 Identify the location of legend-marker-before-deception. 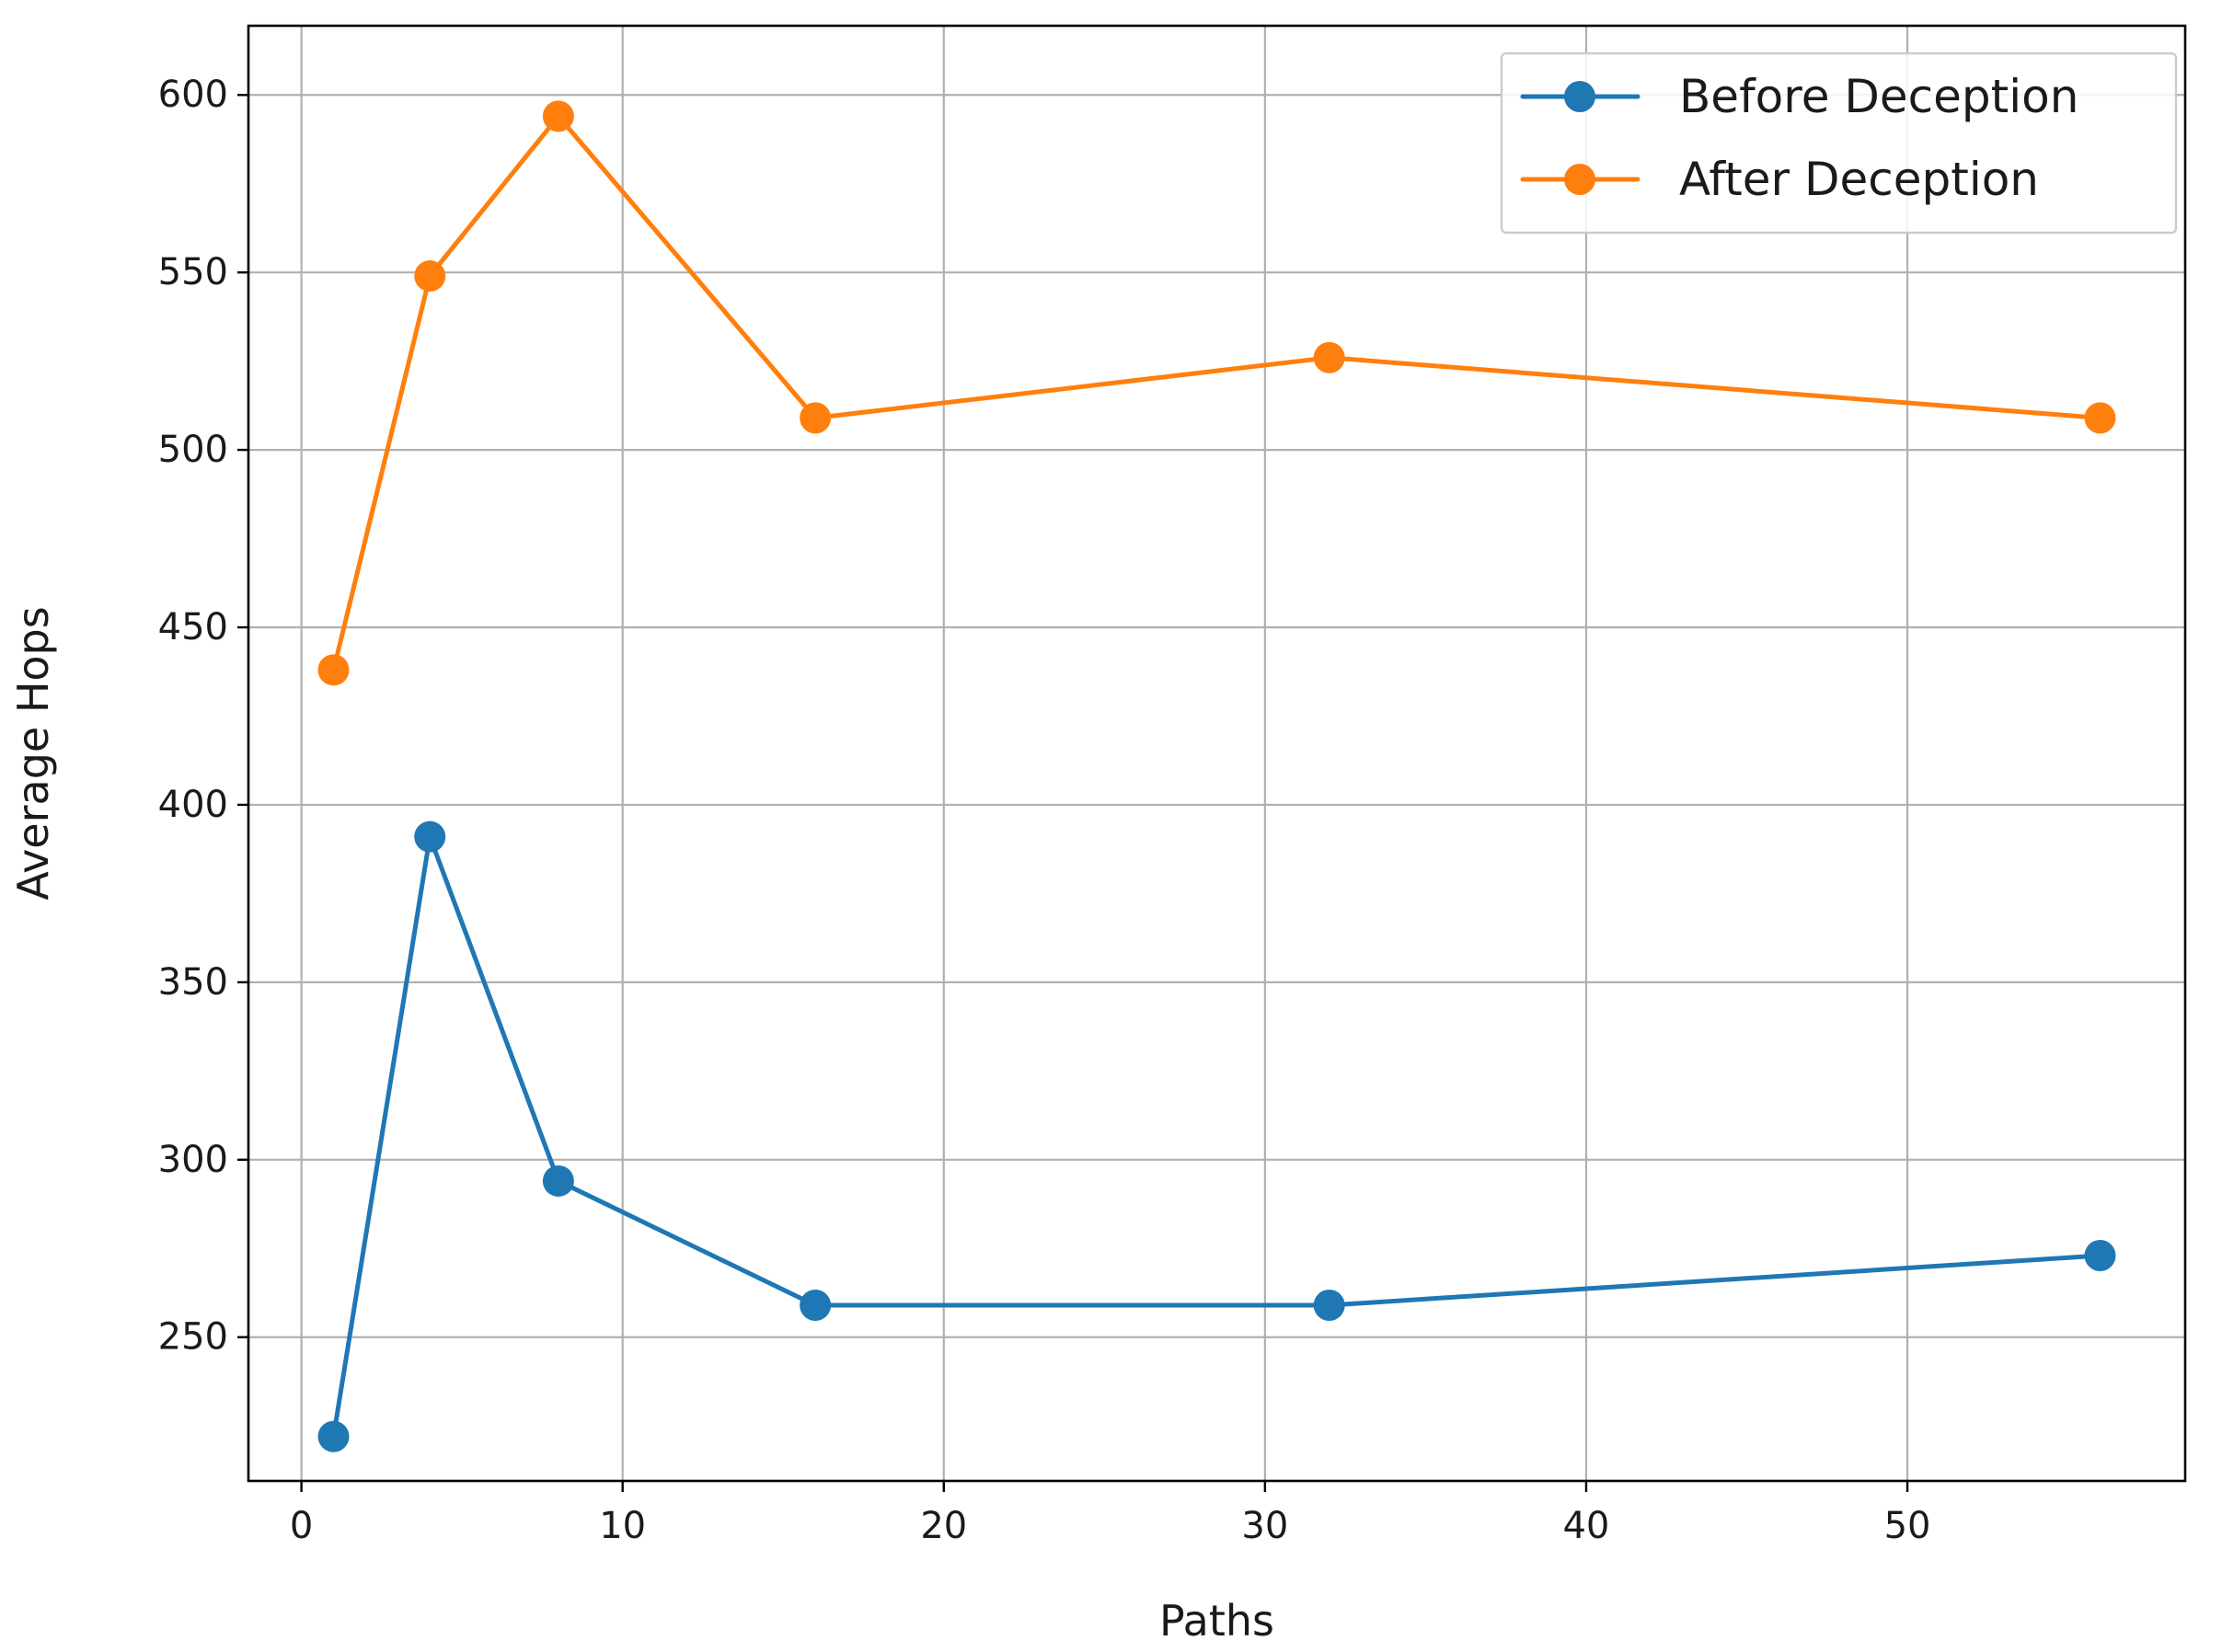
(1579, 96).